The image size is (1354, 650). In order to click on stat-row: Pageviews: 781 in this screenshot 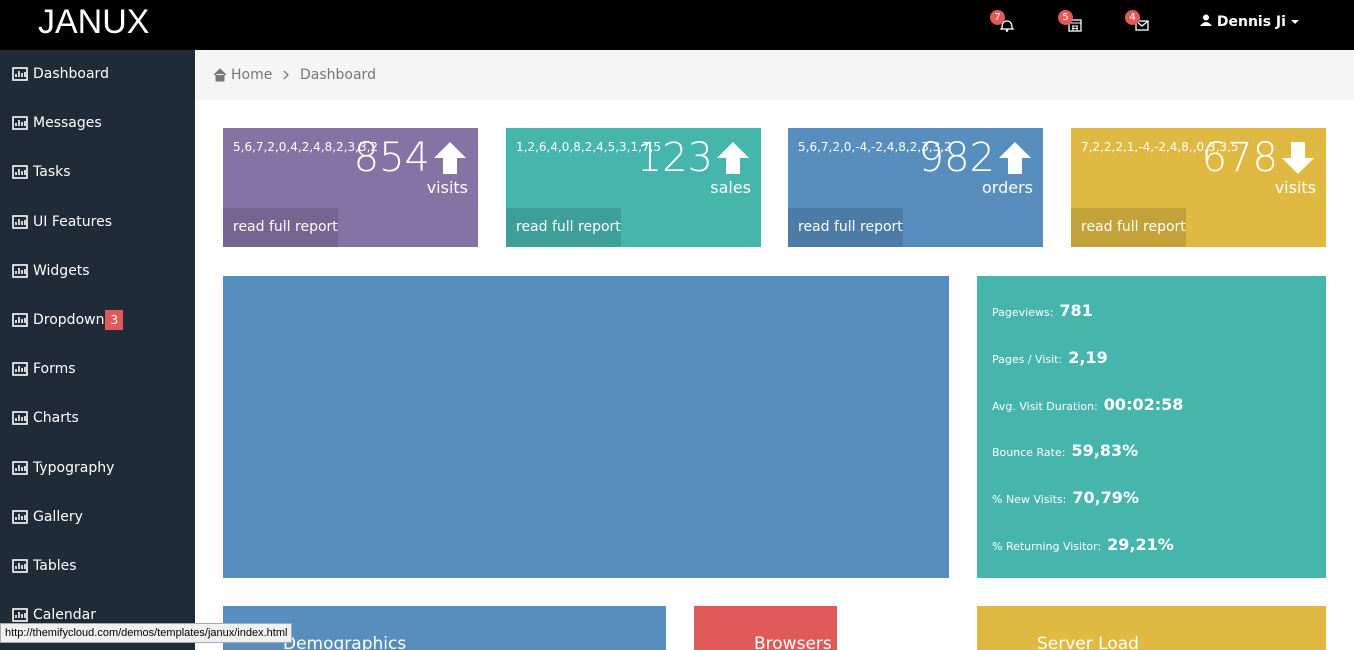, I will do `click(1042, 310)`.